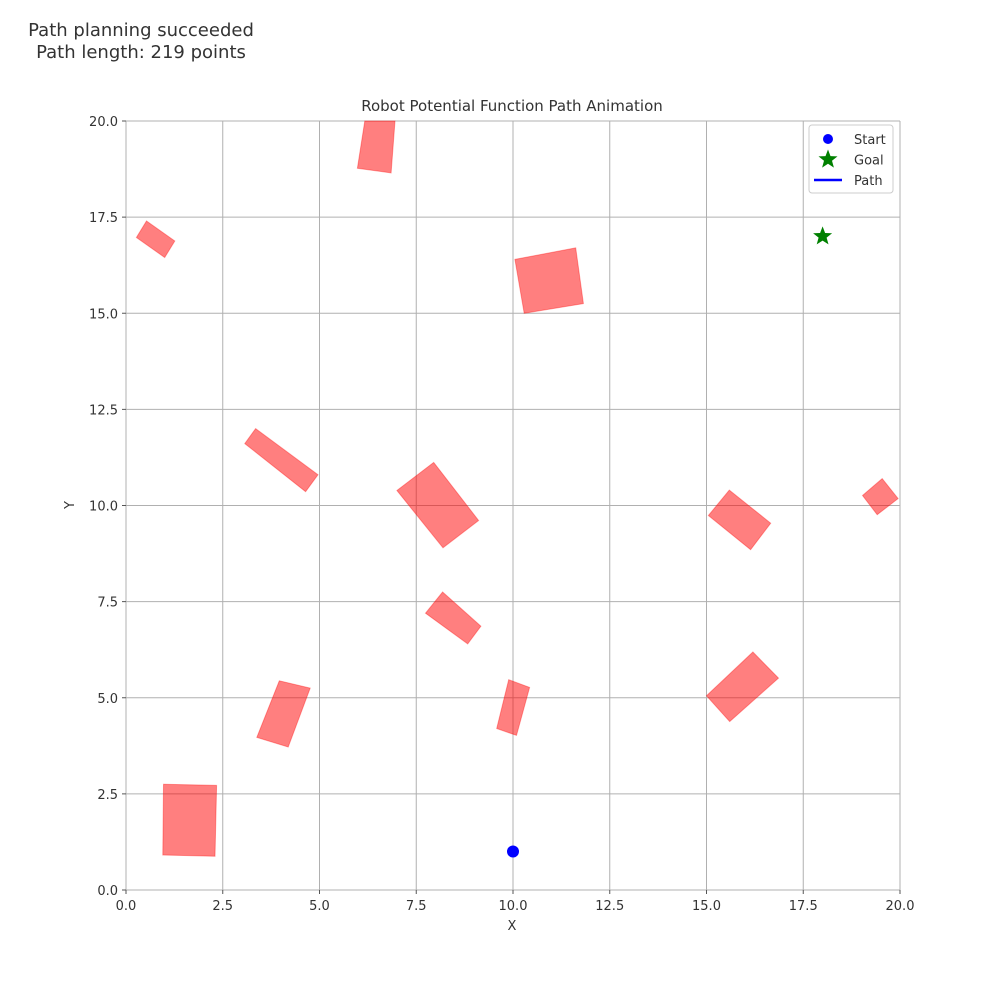 The width and height of the screenshot is (1000, 1000). I want to click on x-tick-label: 10.0, so click(513, 906).